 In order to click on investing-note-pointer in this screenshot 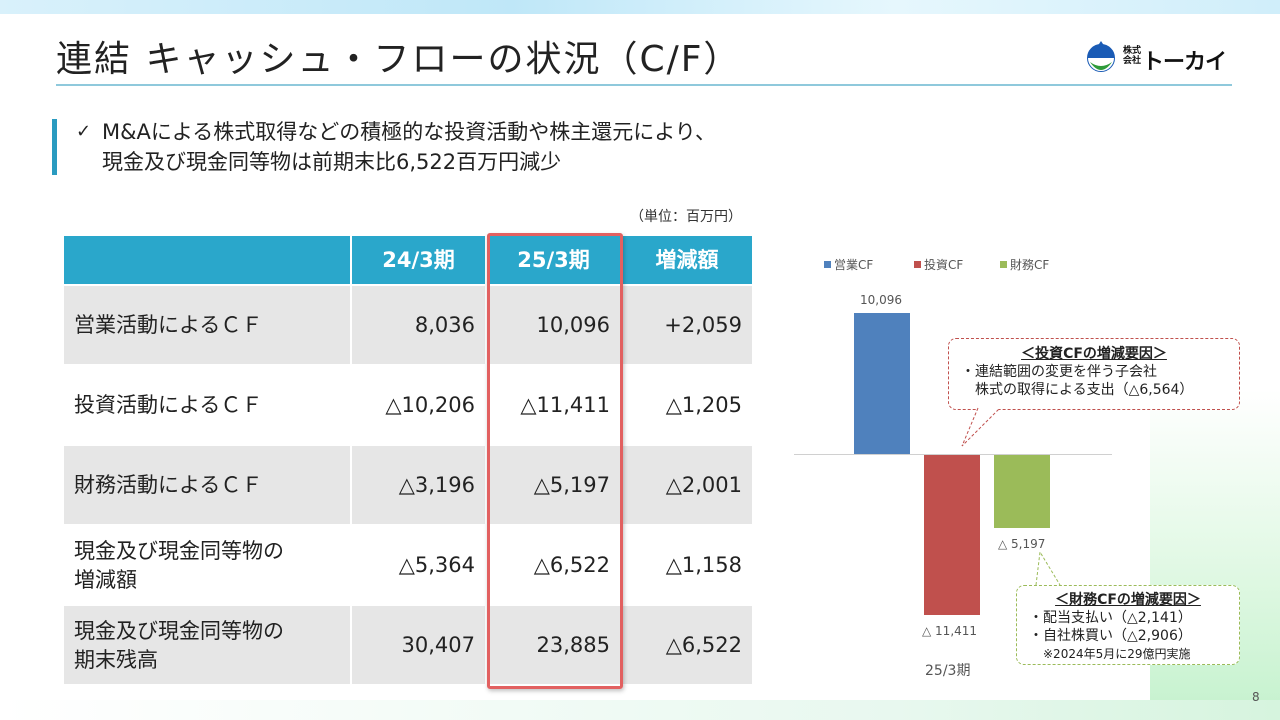, I will do `click(981, 427)`.